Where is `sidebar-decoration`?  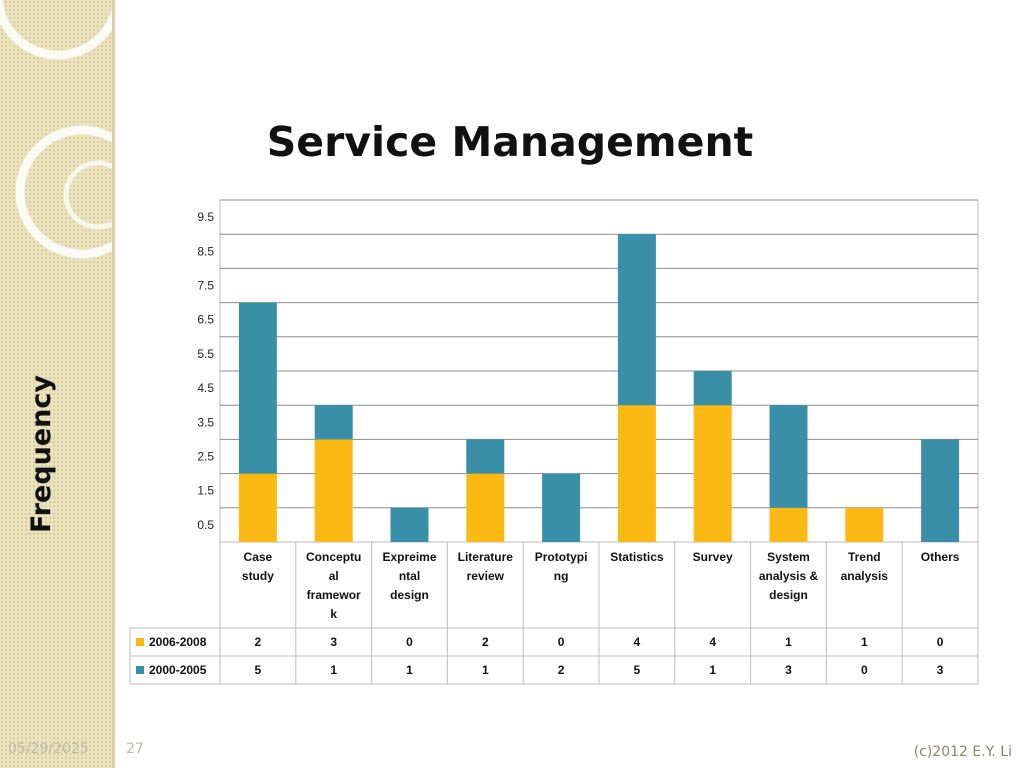 sidebar-decoration is located at coordinates (56, 384).